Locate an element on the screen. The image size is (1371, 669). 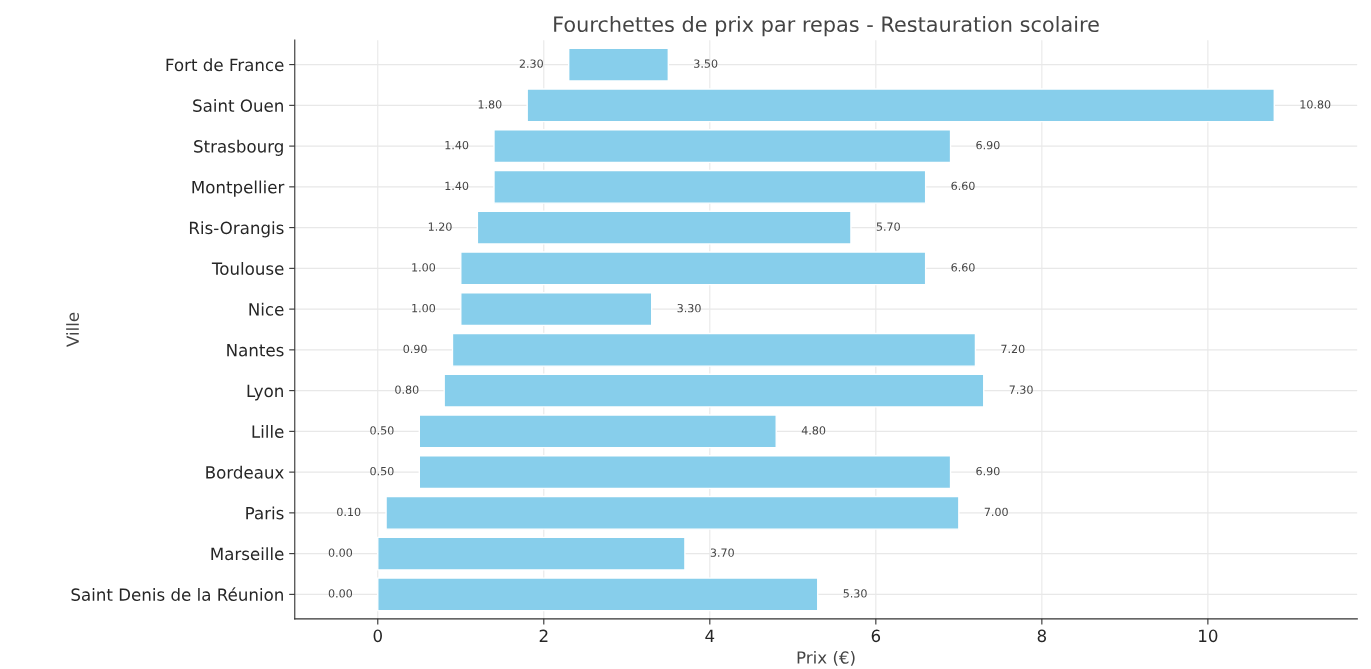
x-tick-label: 10 is located at coordinates (1208, 636).